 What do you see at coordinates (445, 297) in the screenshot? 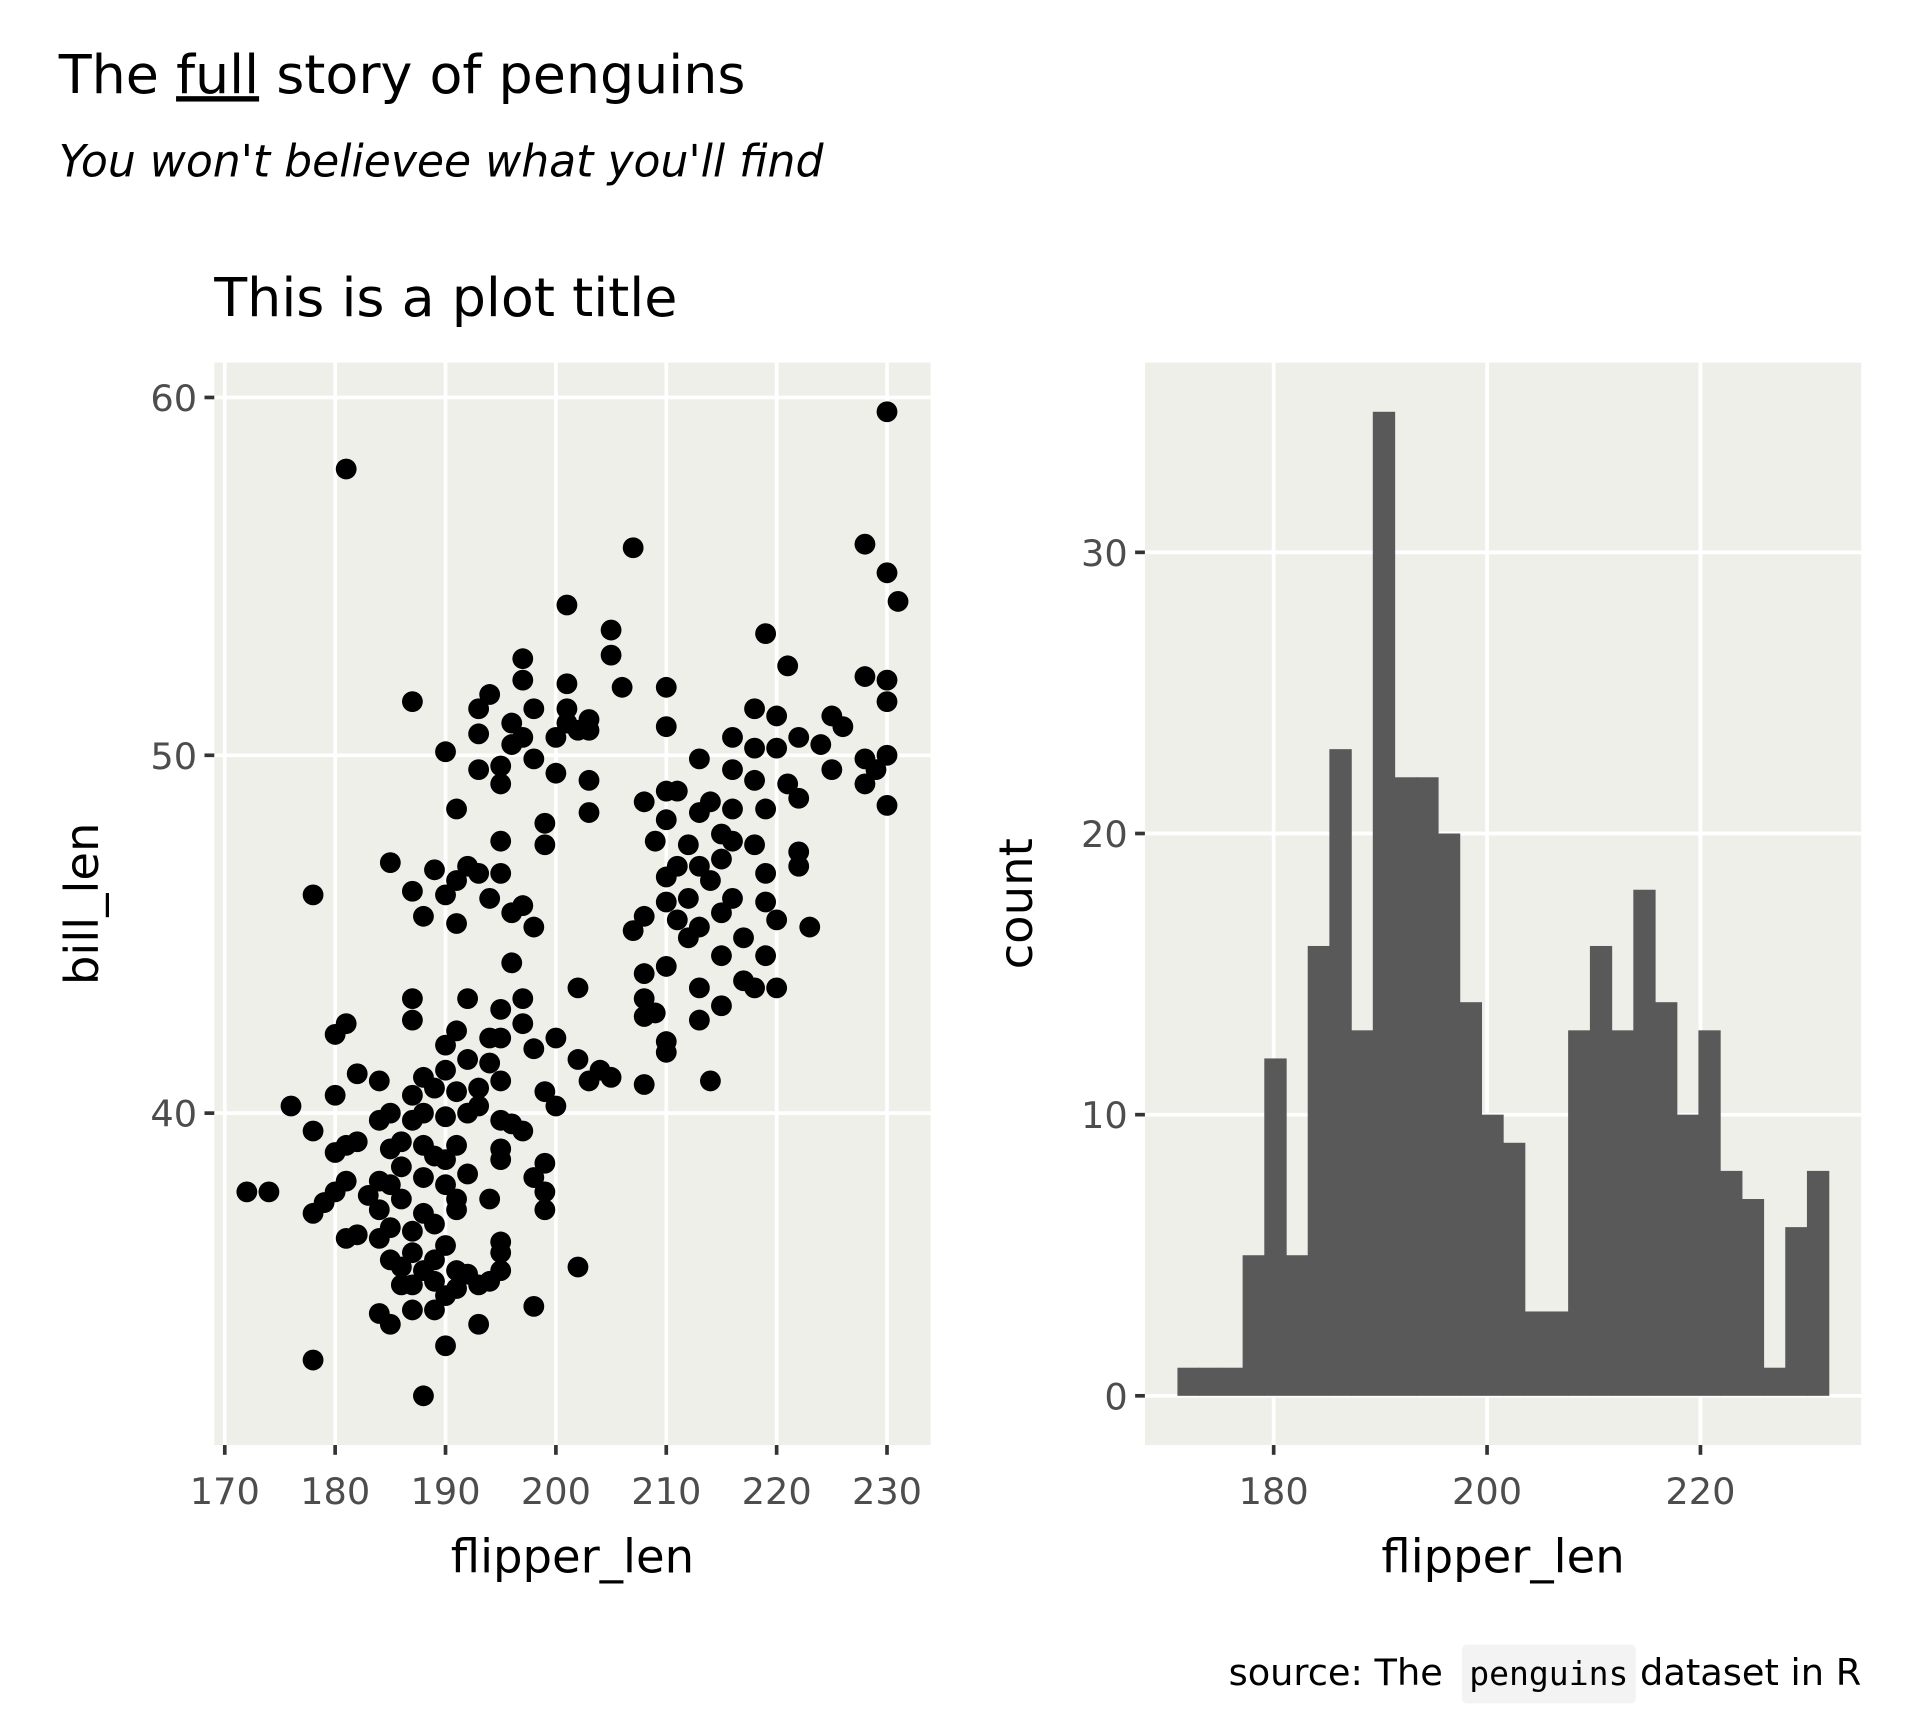
I see `plot-title: This is a plot title` at bounding box center [445, 297].